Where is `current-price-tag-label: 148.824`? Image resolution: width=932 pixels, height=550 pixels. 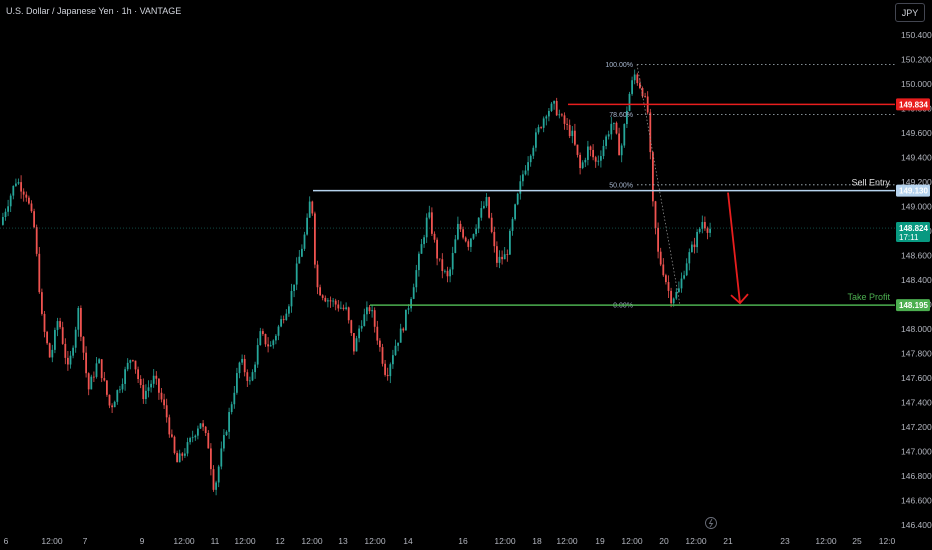 current-price-tag-label: 148.824 is located at coordinates (913, 228).